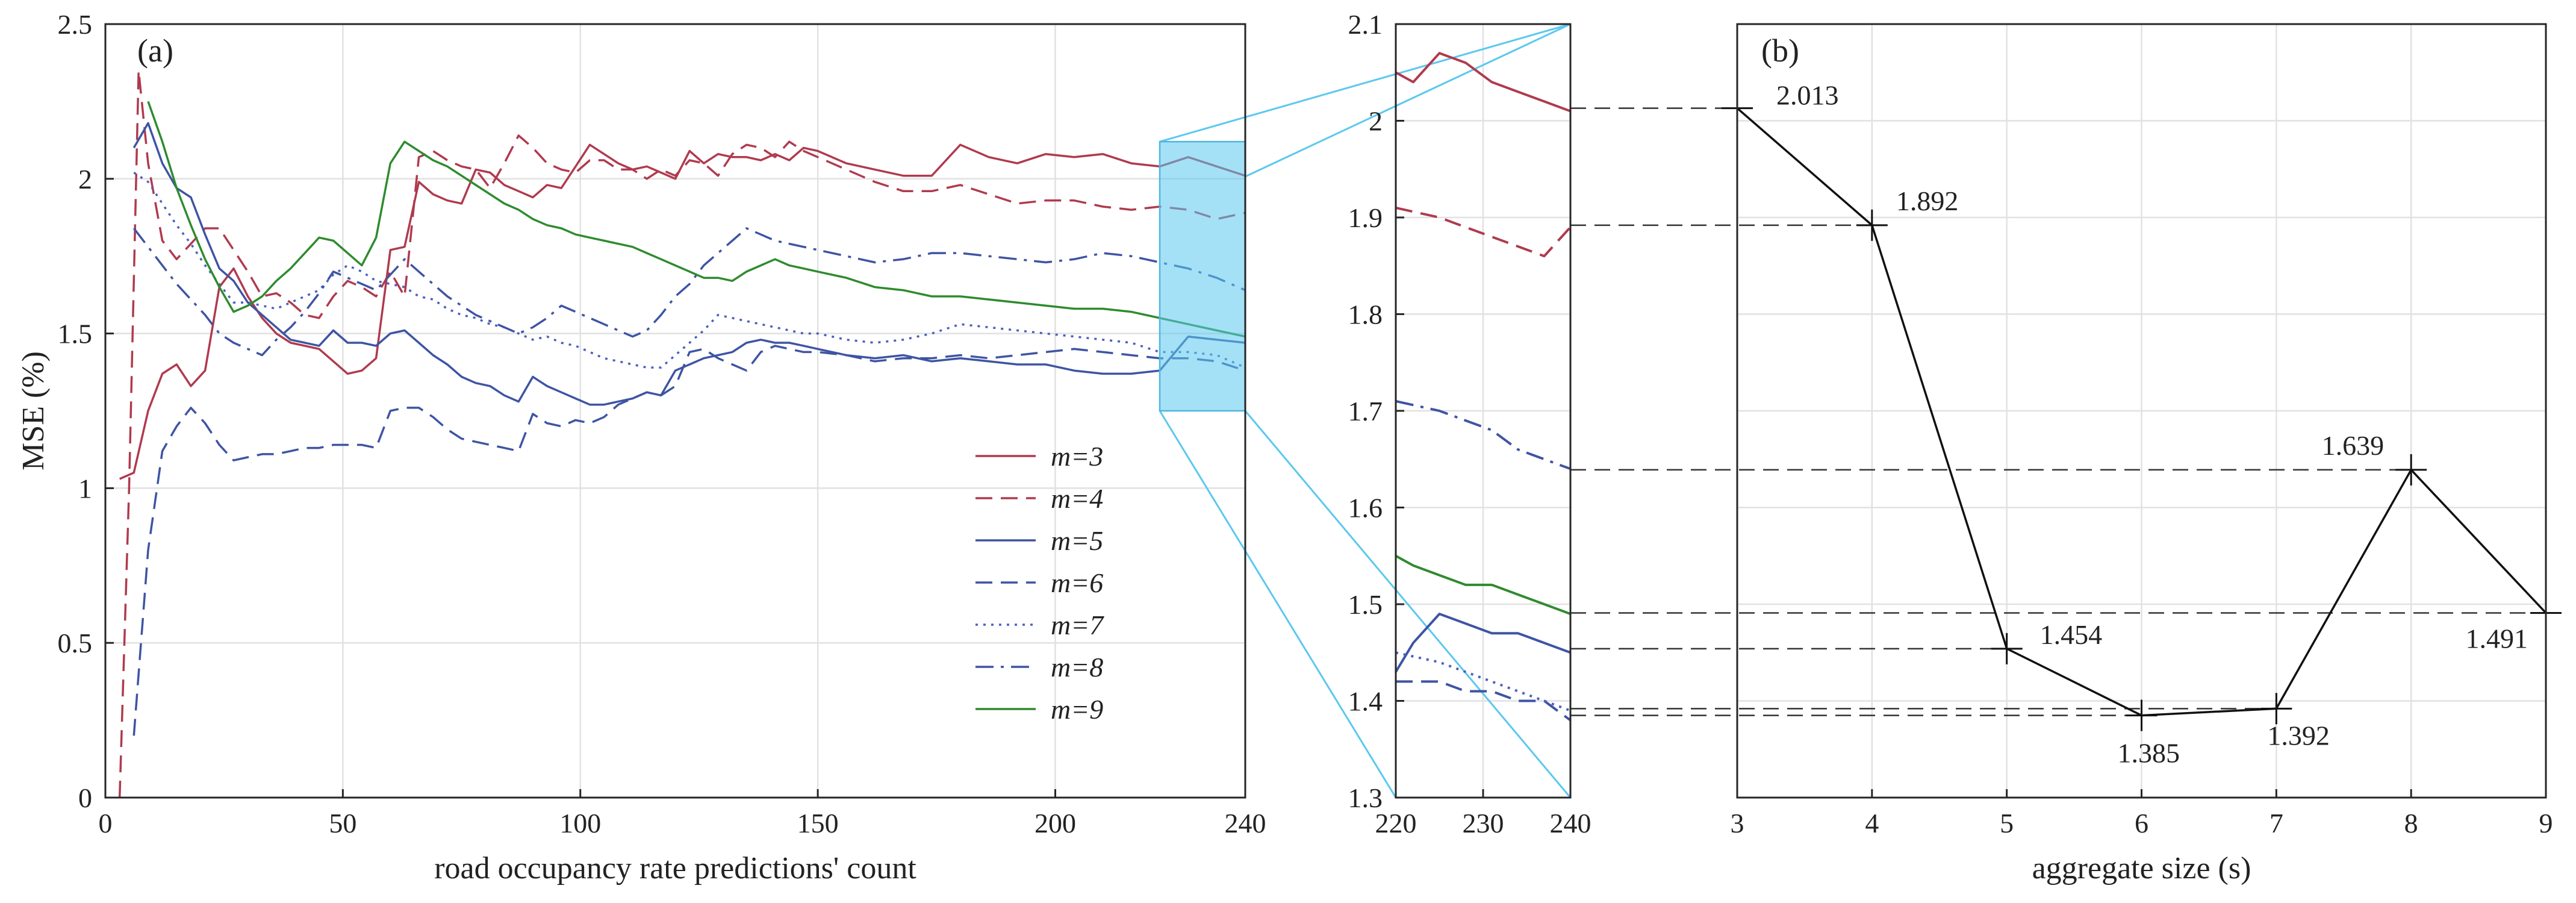  I want to click on data-label: 1.454, so click(2071, 635).